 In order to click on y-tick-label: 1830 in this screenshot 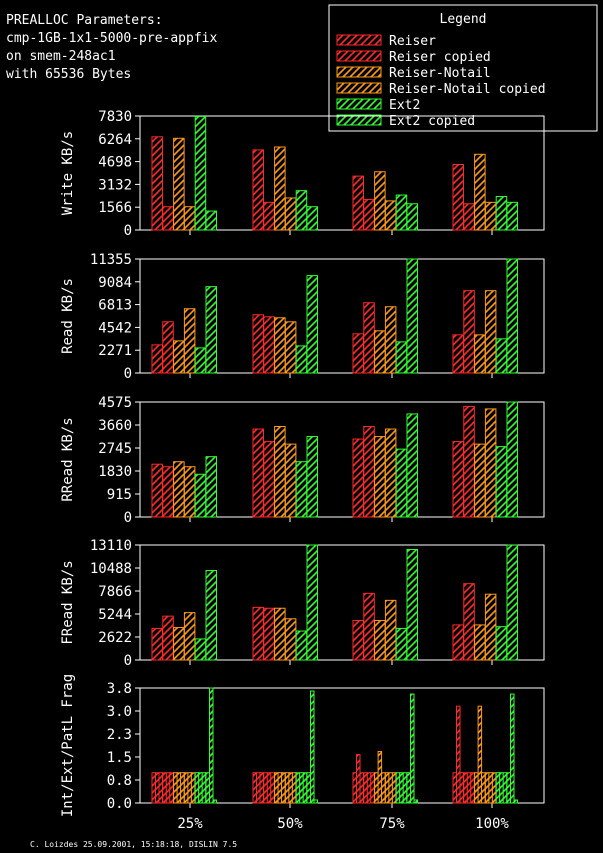, I will do `click(115, 472)`.